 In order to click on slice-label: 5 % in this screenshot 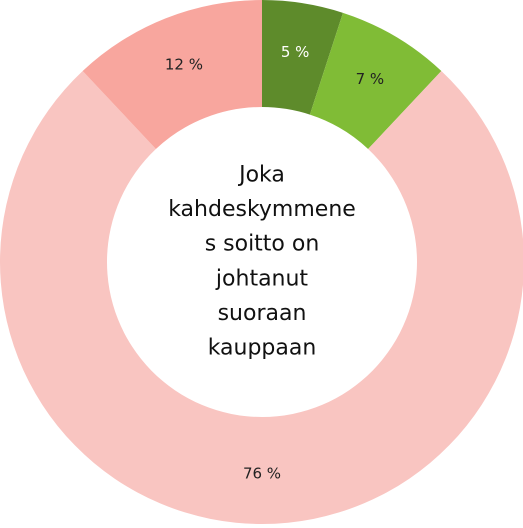, I will do `click(295, 52)`.